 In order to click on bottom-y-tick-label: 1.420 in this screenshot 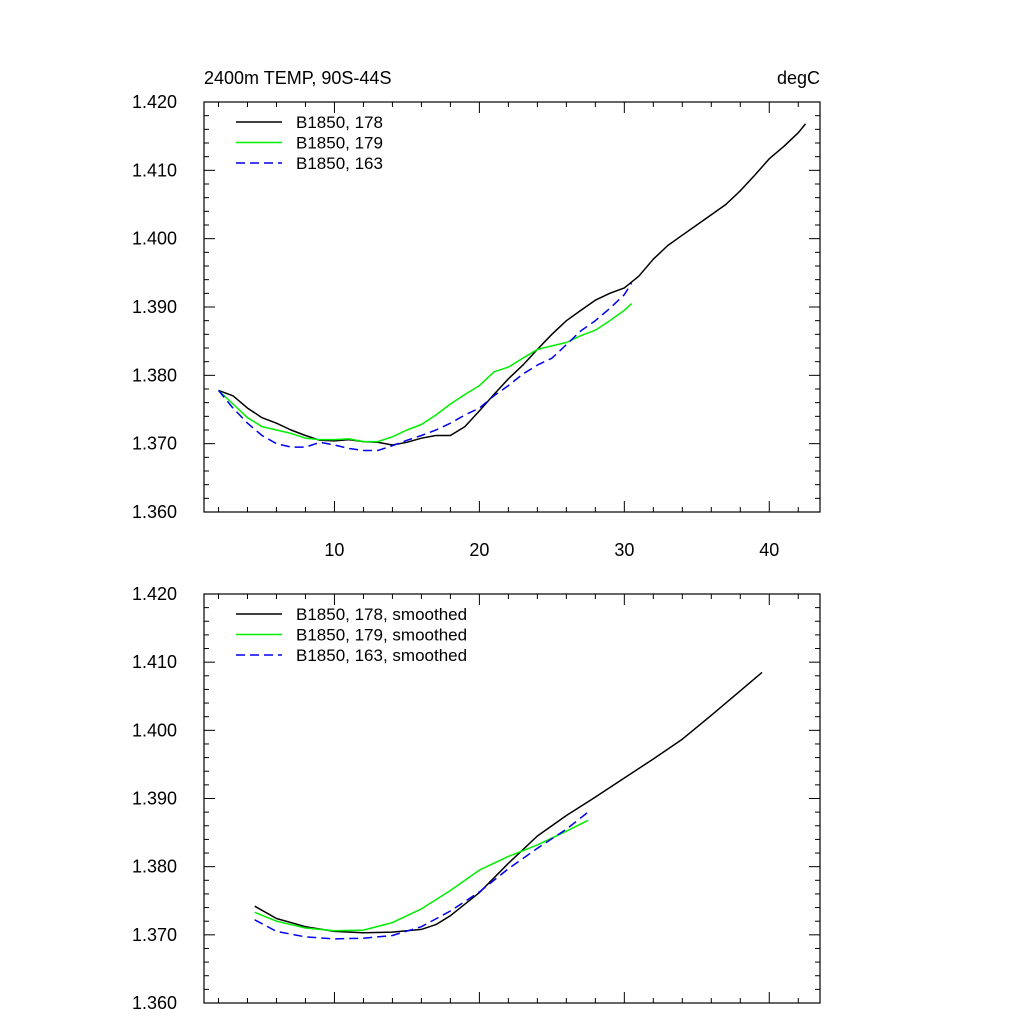, I will do `click(154, 594)`.